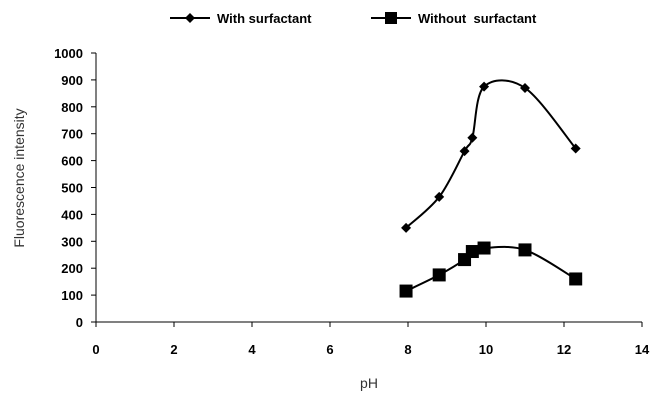  What do you see at coordinates (79, 322) in the screenshot?
I see `y-tick-label: 0` at bounding box center [79, 322].